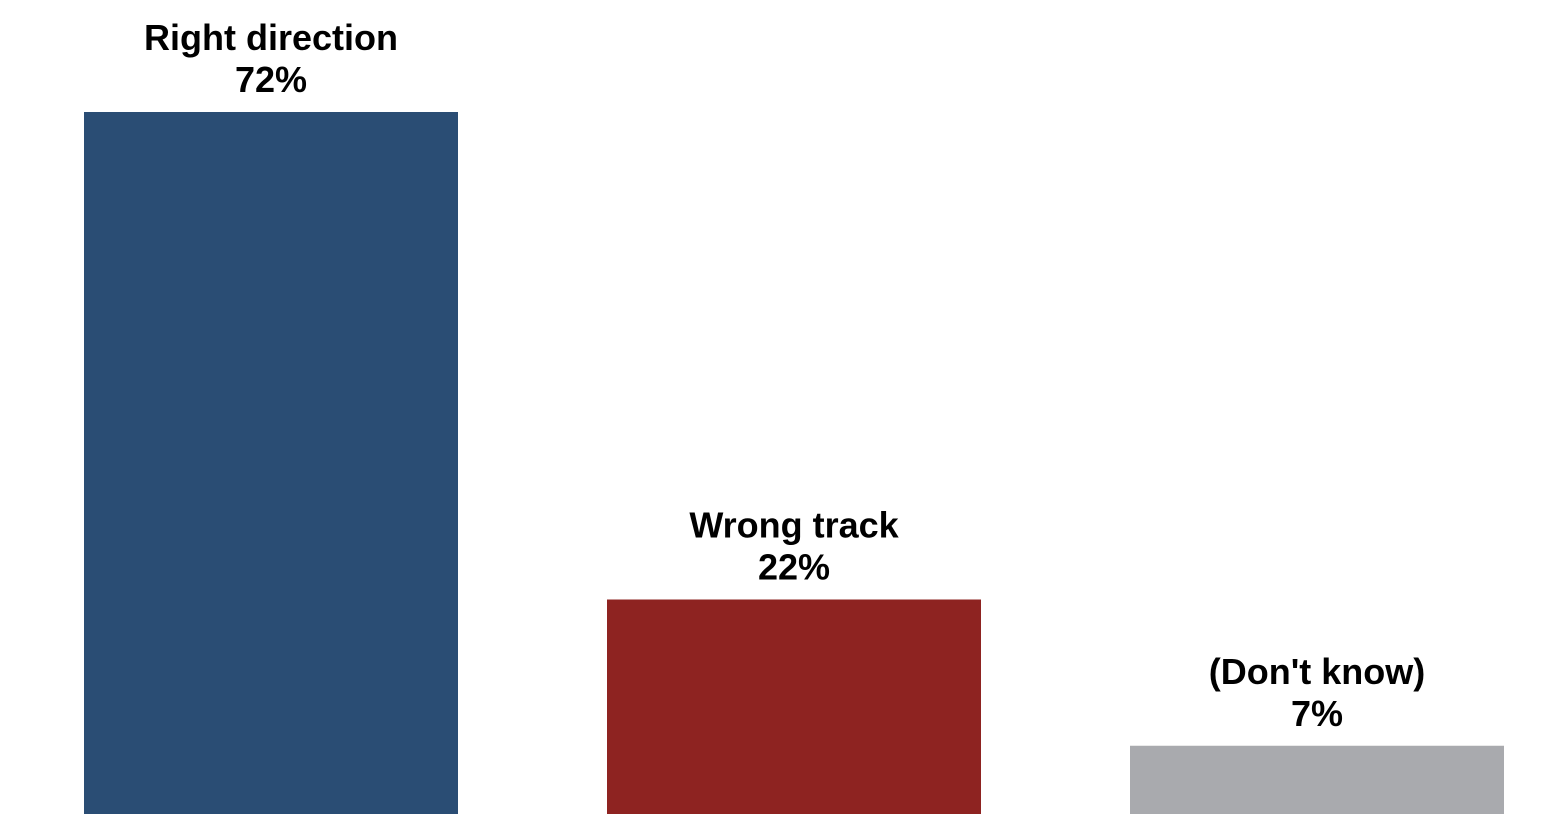 The image size is (1562, 814). Describe the element at coordinates (271, 79) in the screenshot. I see `value-label-right-direction: 72%` at that location.